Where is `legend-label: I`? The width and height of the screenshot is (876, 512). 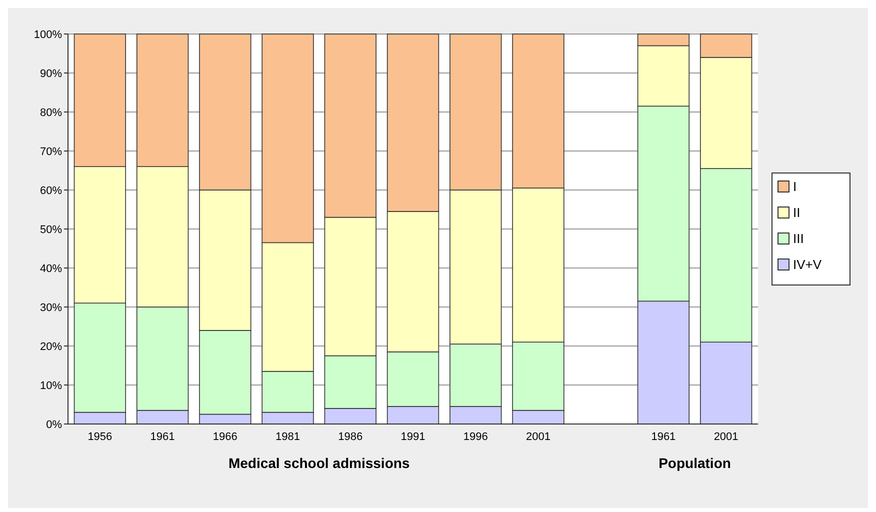 legend-label: I is located at coordinates (795, 186).